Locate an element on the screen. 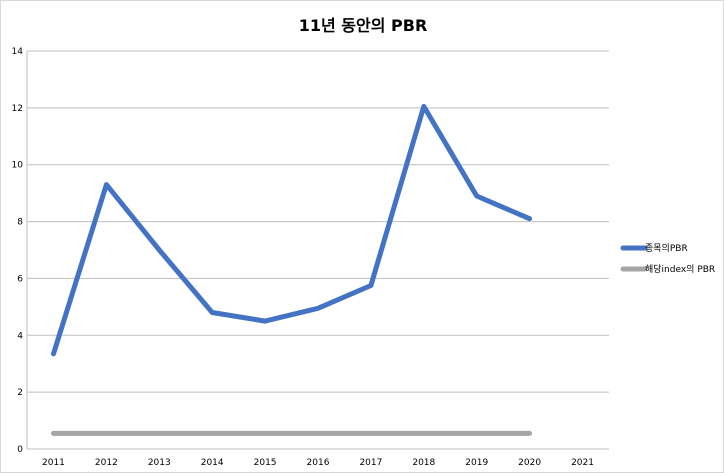  y-tick-label: 2 is located at coordinates (20, 393).